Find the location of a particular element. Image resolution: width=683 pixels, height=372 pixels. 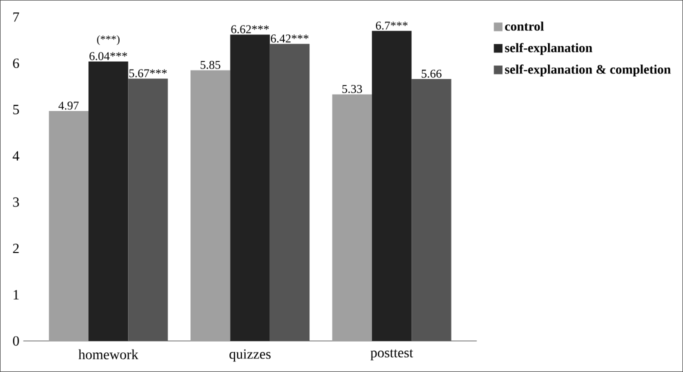

data-label: 5.33 is located at coordinates (352, 89).